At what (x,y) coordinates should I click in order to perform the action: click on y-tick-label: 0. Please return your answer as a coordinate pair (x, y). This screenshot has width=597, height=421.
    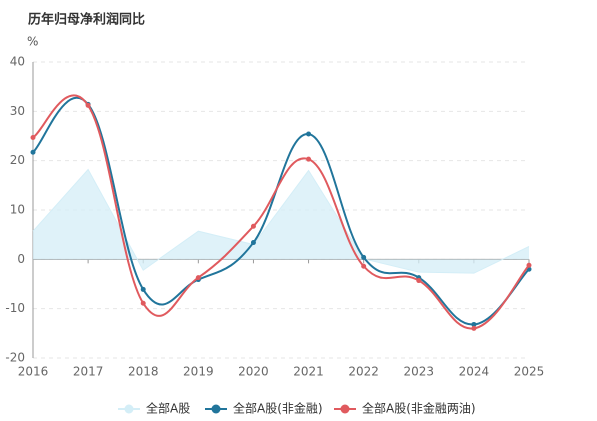
    Looking at the image, I should click on (21, 259).